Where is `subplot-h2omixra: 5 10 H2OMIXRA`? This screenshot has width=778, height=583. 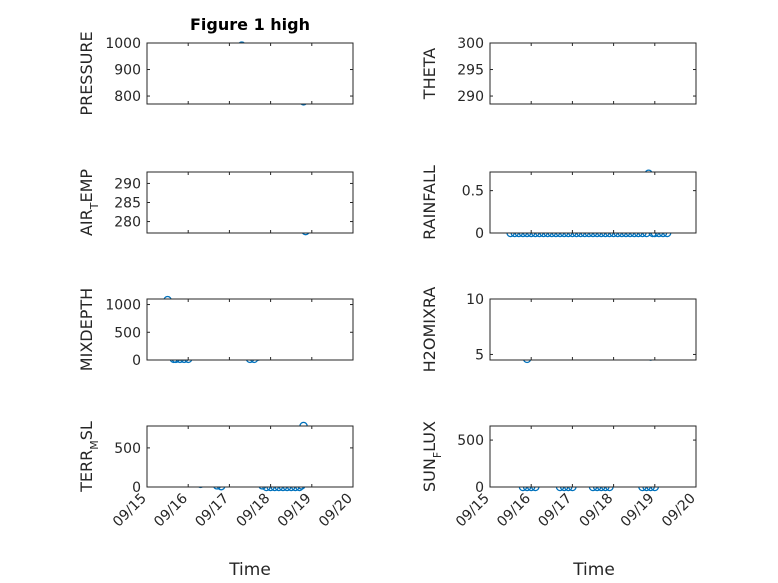
subplot-h2omixra: 5 10 H2OMIXRA is located at coordinates (558, 330).